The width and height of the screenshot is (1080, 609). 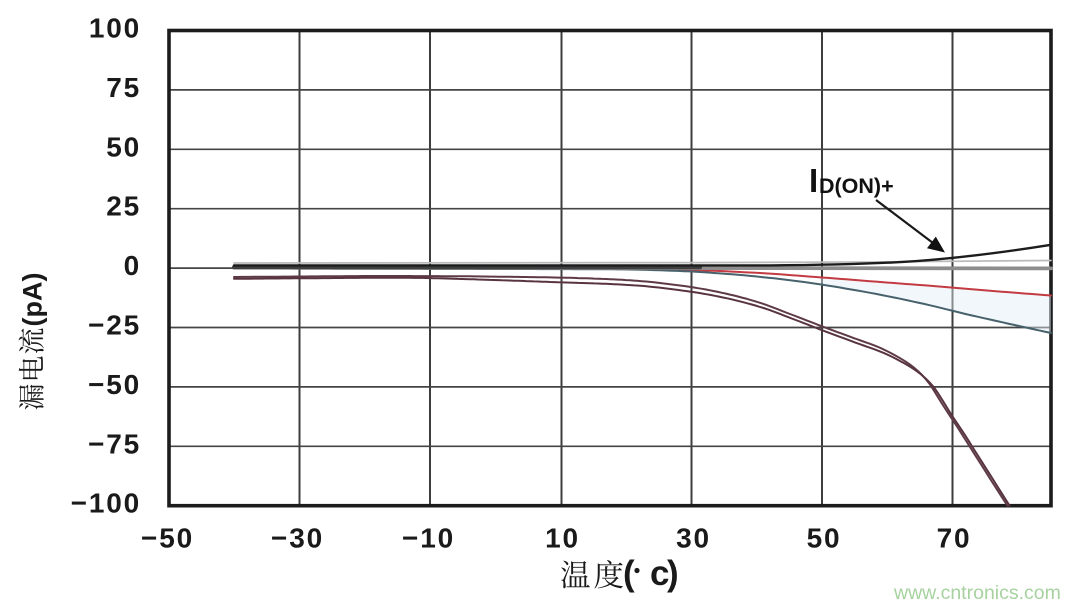 What do you see at coordinates (123, 87) in the screenshot?
I see `svg-text: 75` at bounding box center [123, 87].